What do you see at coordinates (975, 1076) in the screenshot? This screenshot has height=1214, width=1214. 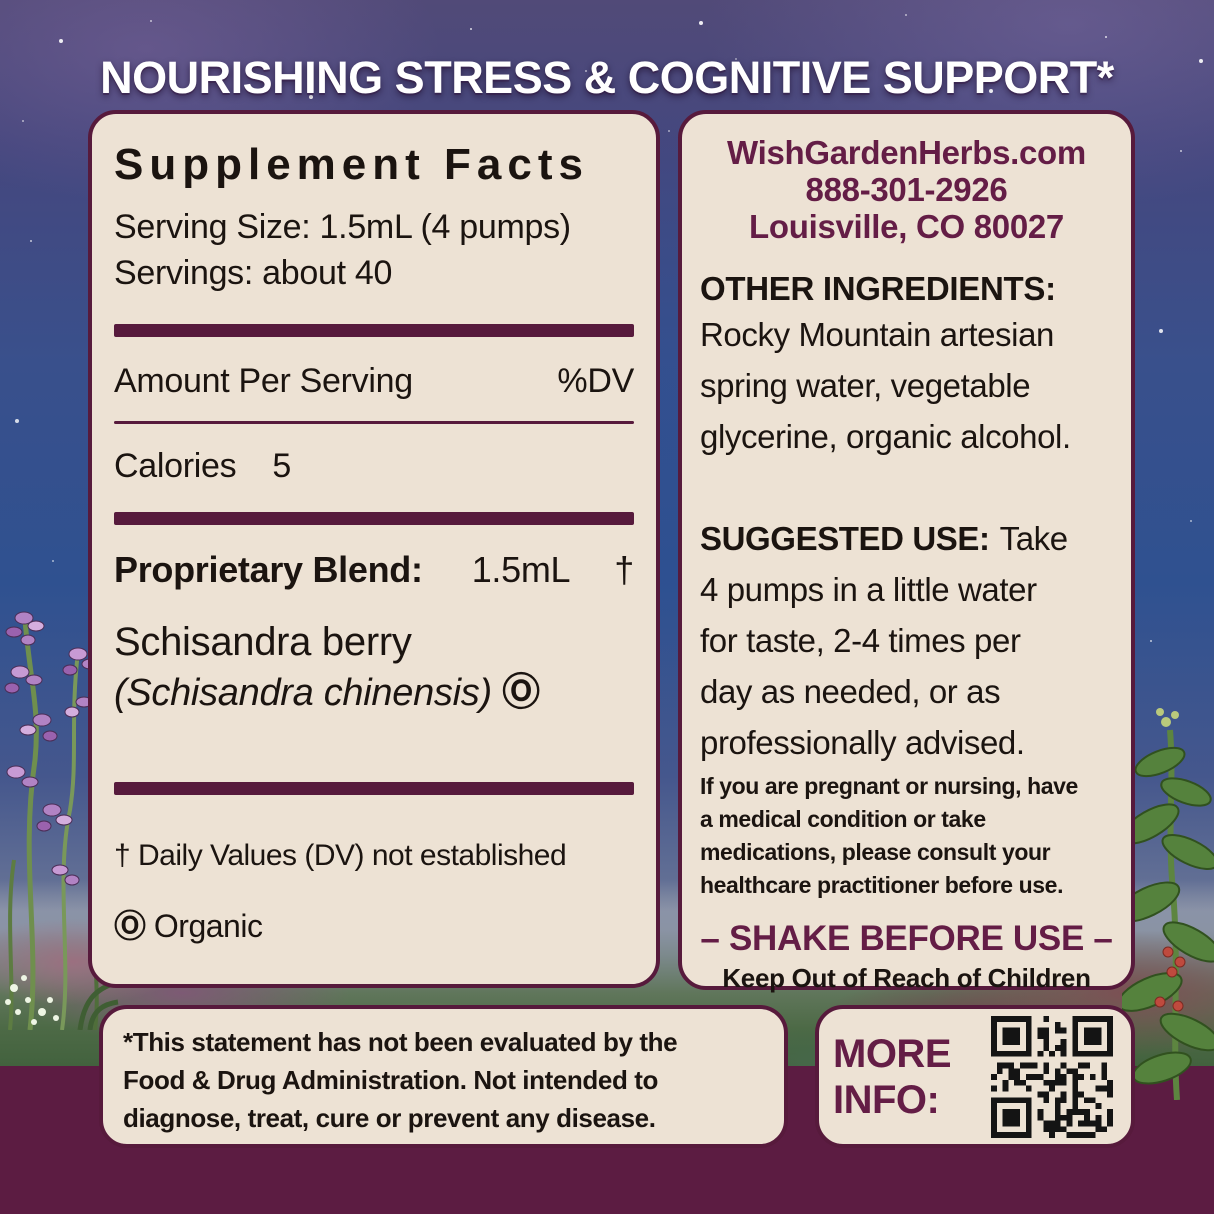 I see `more-info-box: MORE INFO:` at bounding box center [975, 1076].